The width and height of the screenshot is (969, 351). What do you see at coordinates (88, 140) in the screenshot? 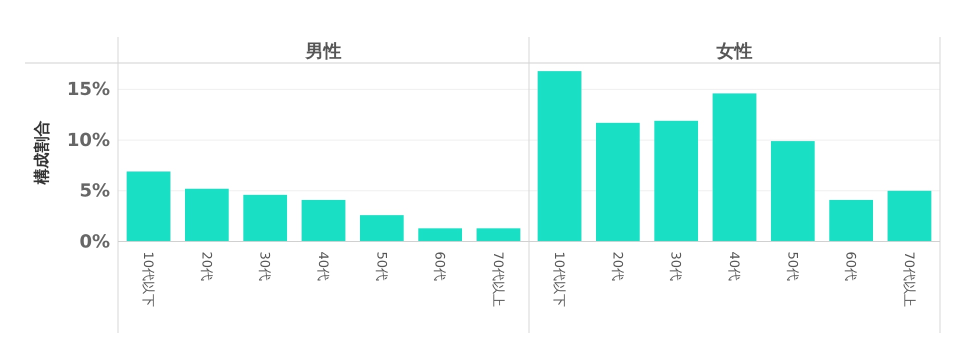
I see `y-tick-label: 10%` at bounding box center [88, 140].